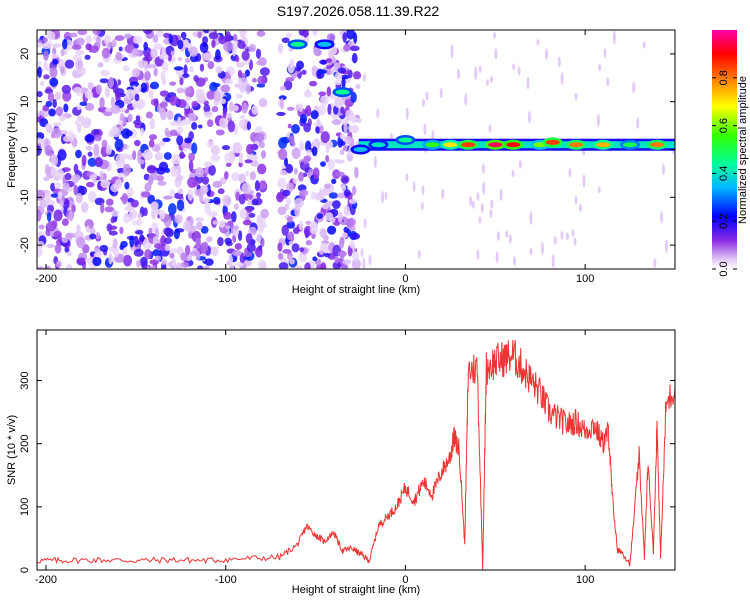 Image resolution: width=750 pixels, height=600 pixels. Describe the element at coordinates (358, 11) in the screenshot. I see `figure-title: S197.2026.058.11.39.R22` at that location.